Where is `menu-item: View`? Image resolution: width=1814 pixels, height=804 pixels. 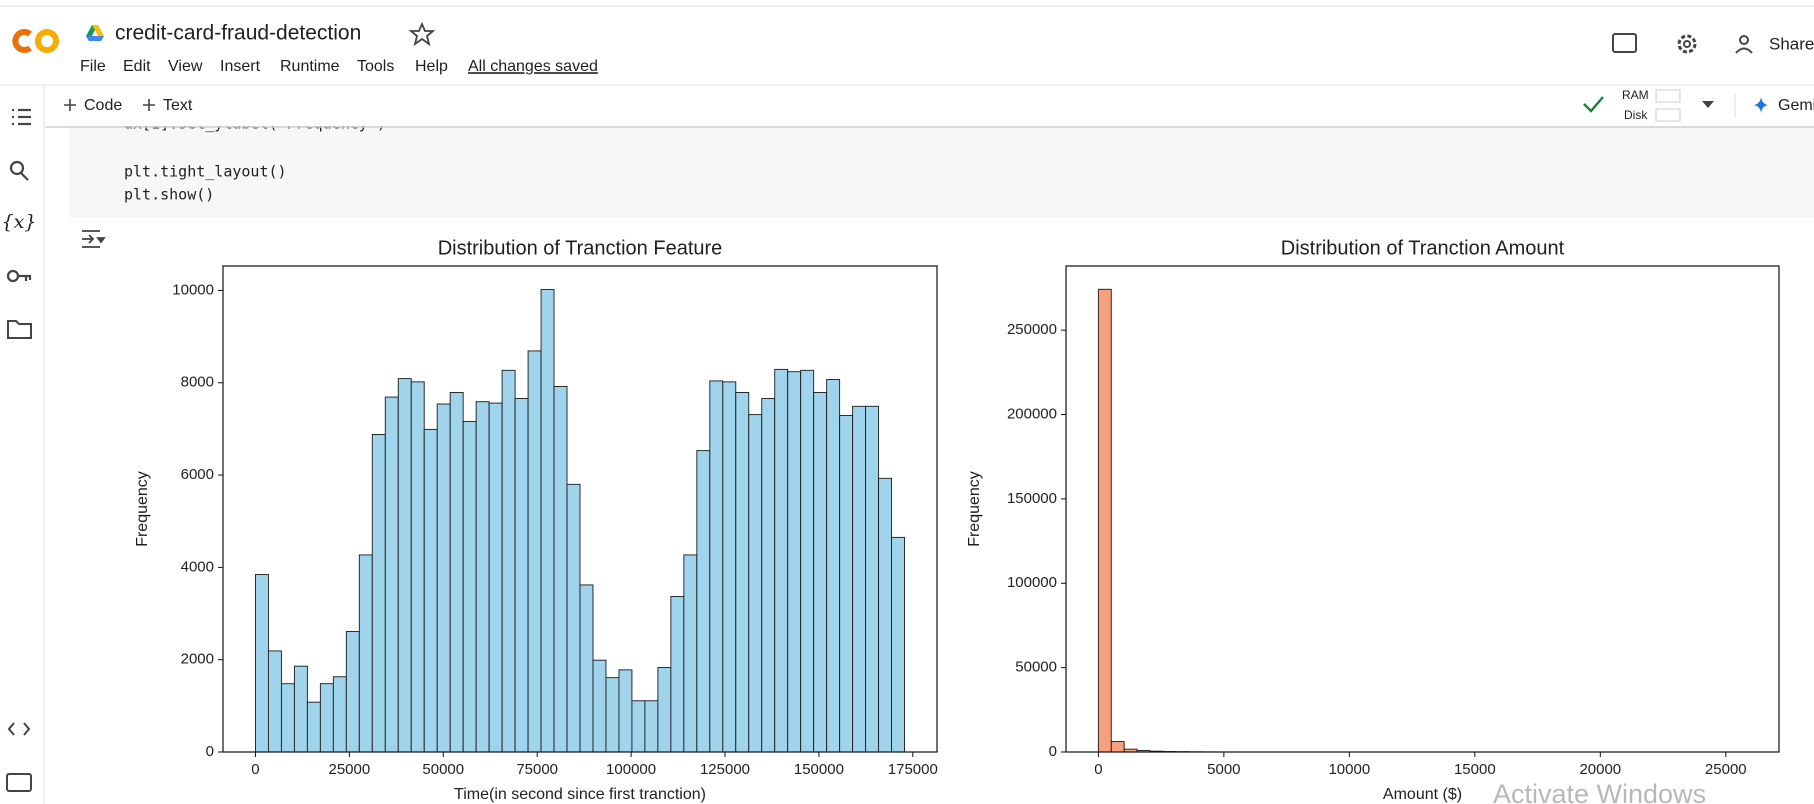 menu-item: View is located at coordinates (185, 66).